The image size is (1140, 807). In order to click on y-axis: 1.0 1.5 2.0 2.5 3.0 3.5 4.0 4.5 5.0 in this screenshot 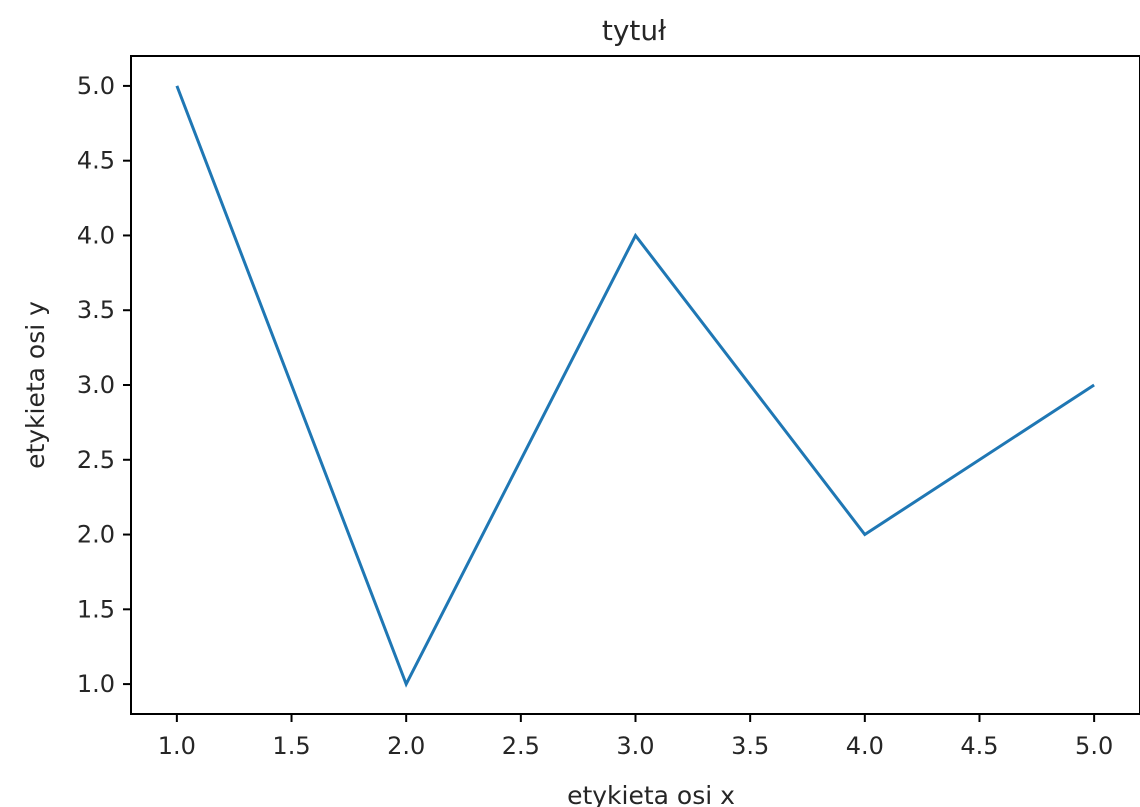, I will do `click(104, 385)`.